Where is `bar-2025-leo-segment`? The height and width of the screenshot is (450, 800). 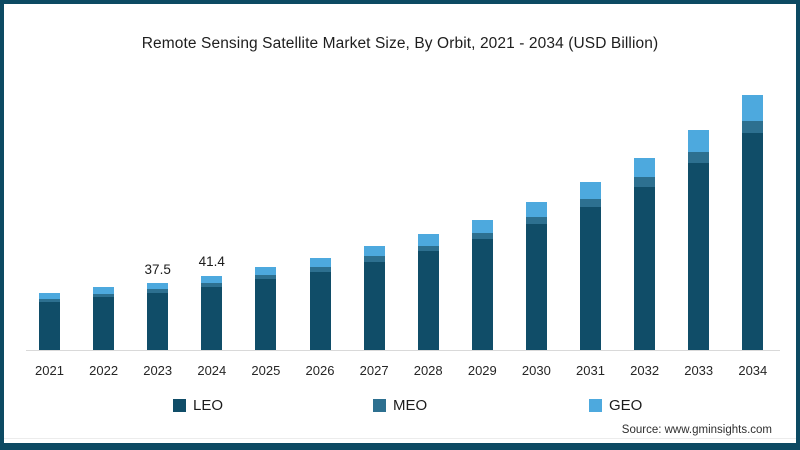 bar-2025-leo-segment is located at coordinates (266, 314).